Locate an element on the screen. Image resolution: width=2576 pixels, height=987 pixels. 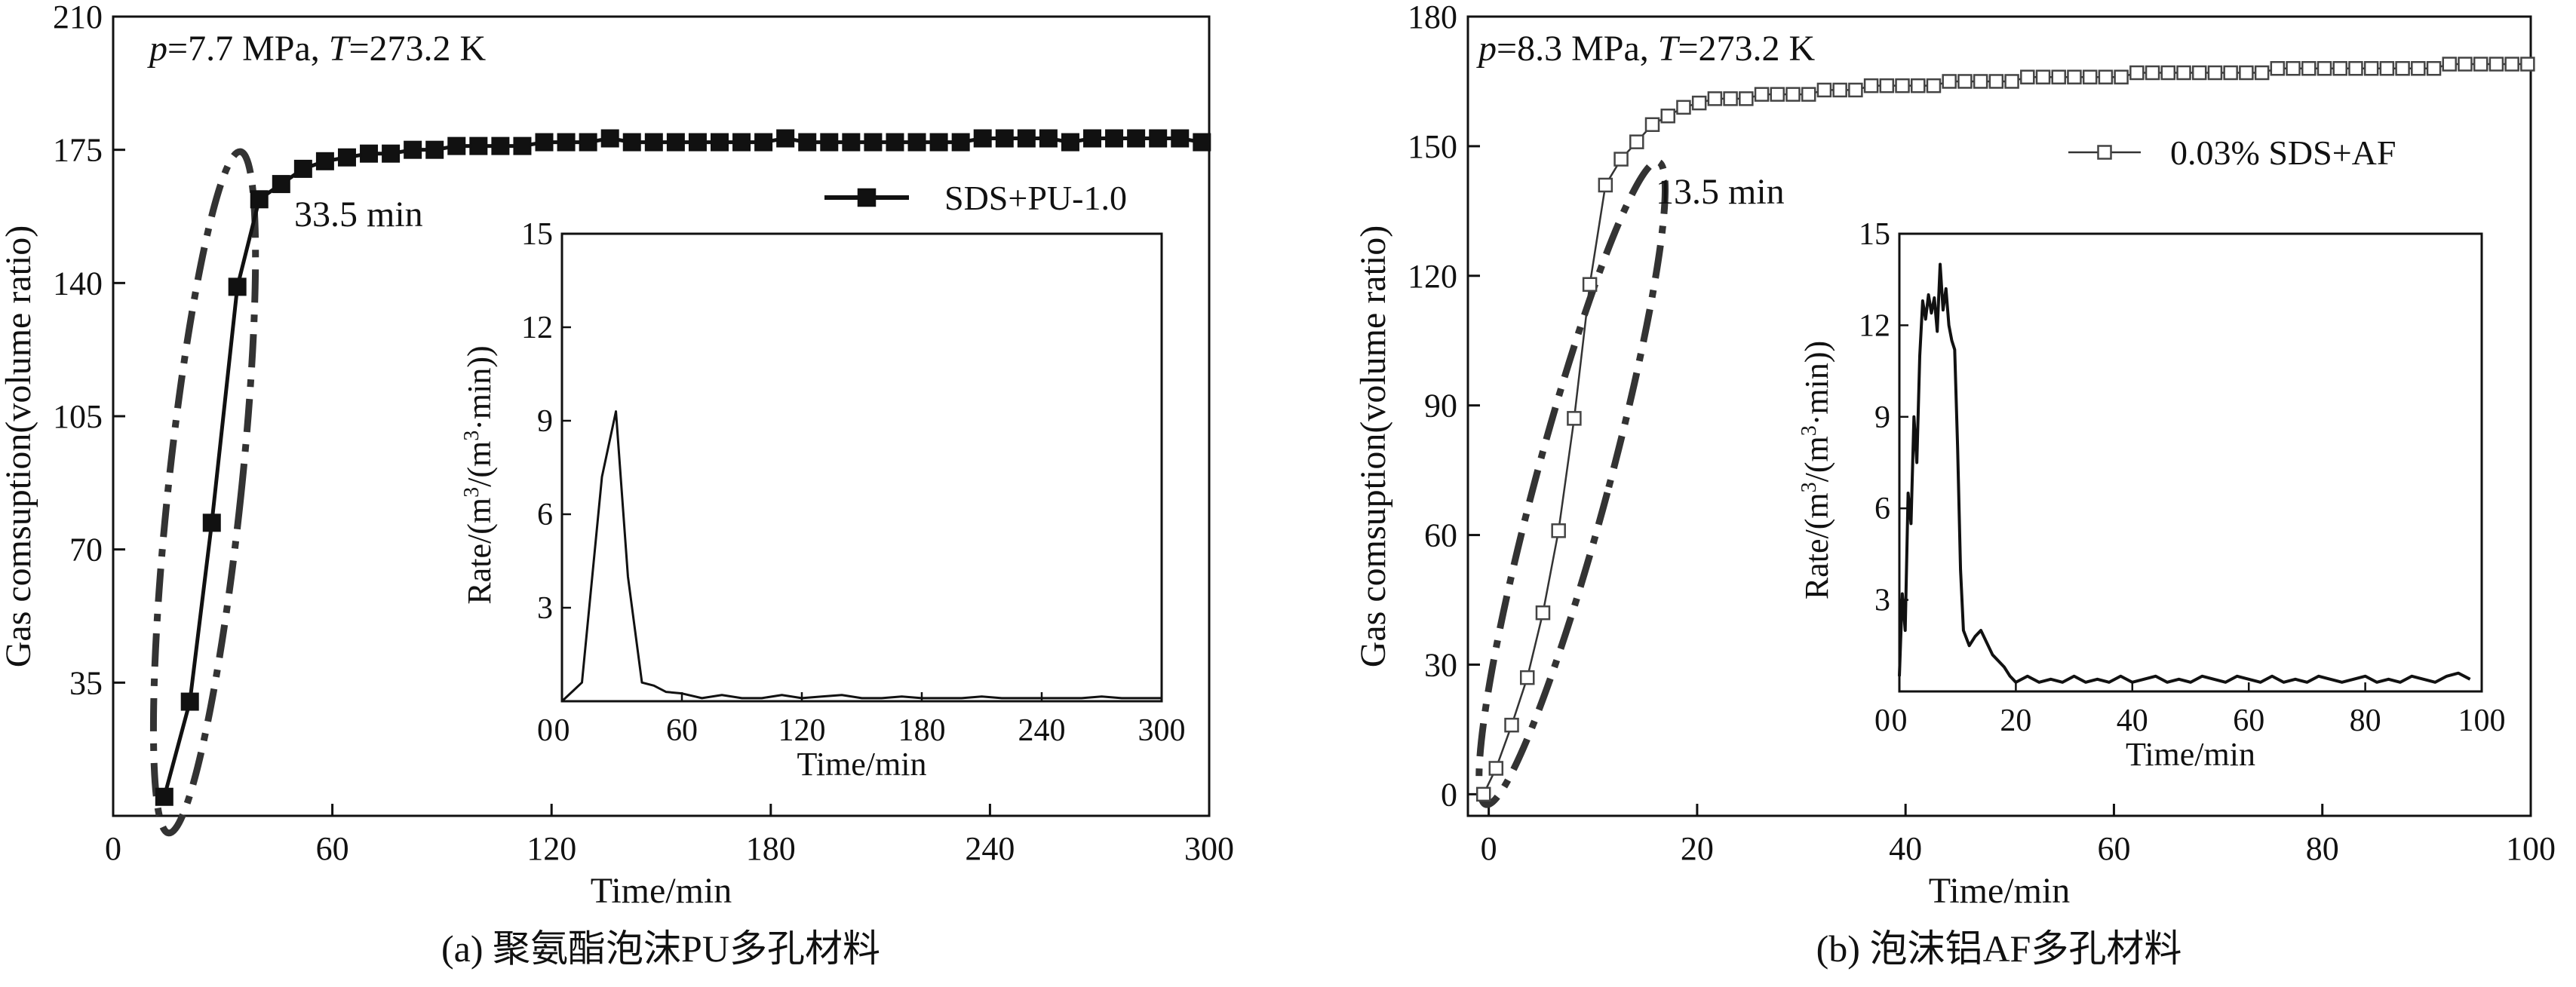
y-tick-label: 150 is located at coordinates (1432, 147).